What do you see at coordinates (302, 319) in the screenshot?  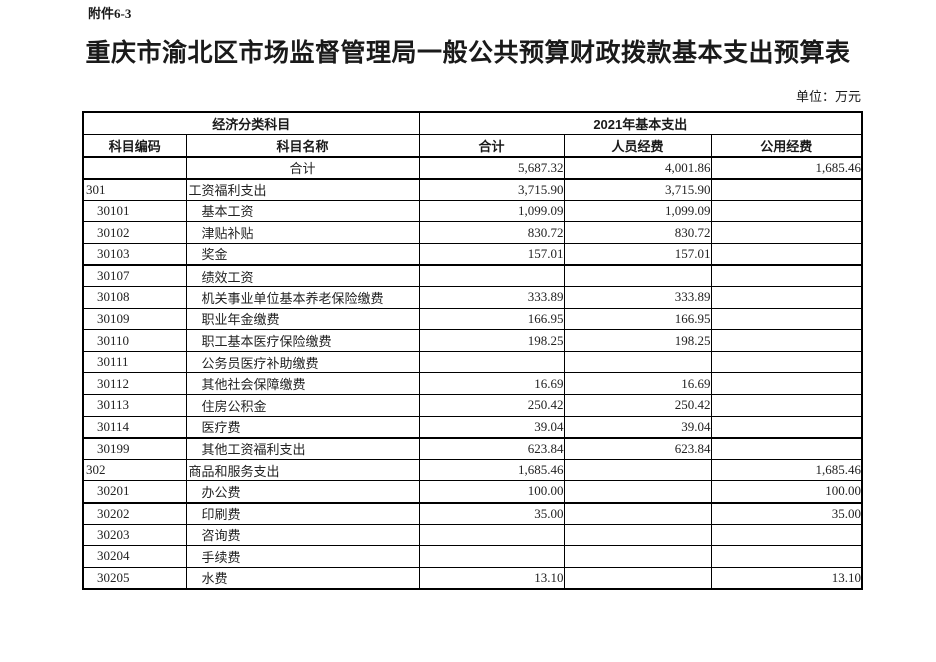 I see `cell-name: 职业年金缴费` at bounding box center [302, 319].